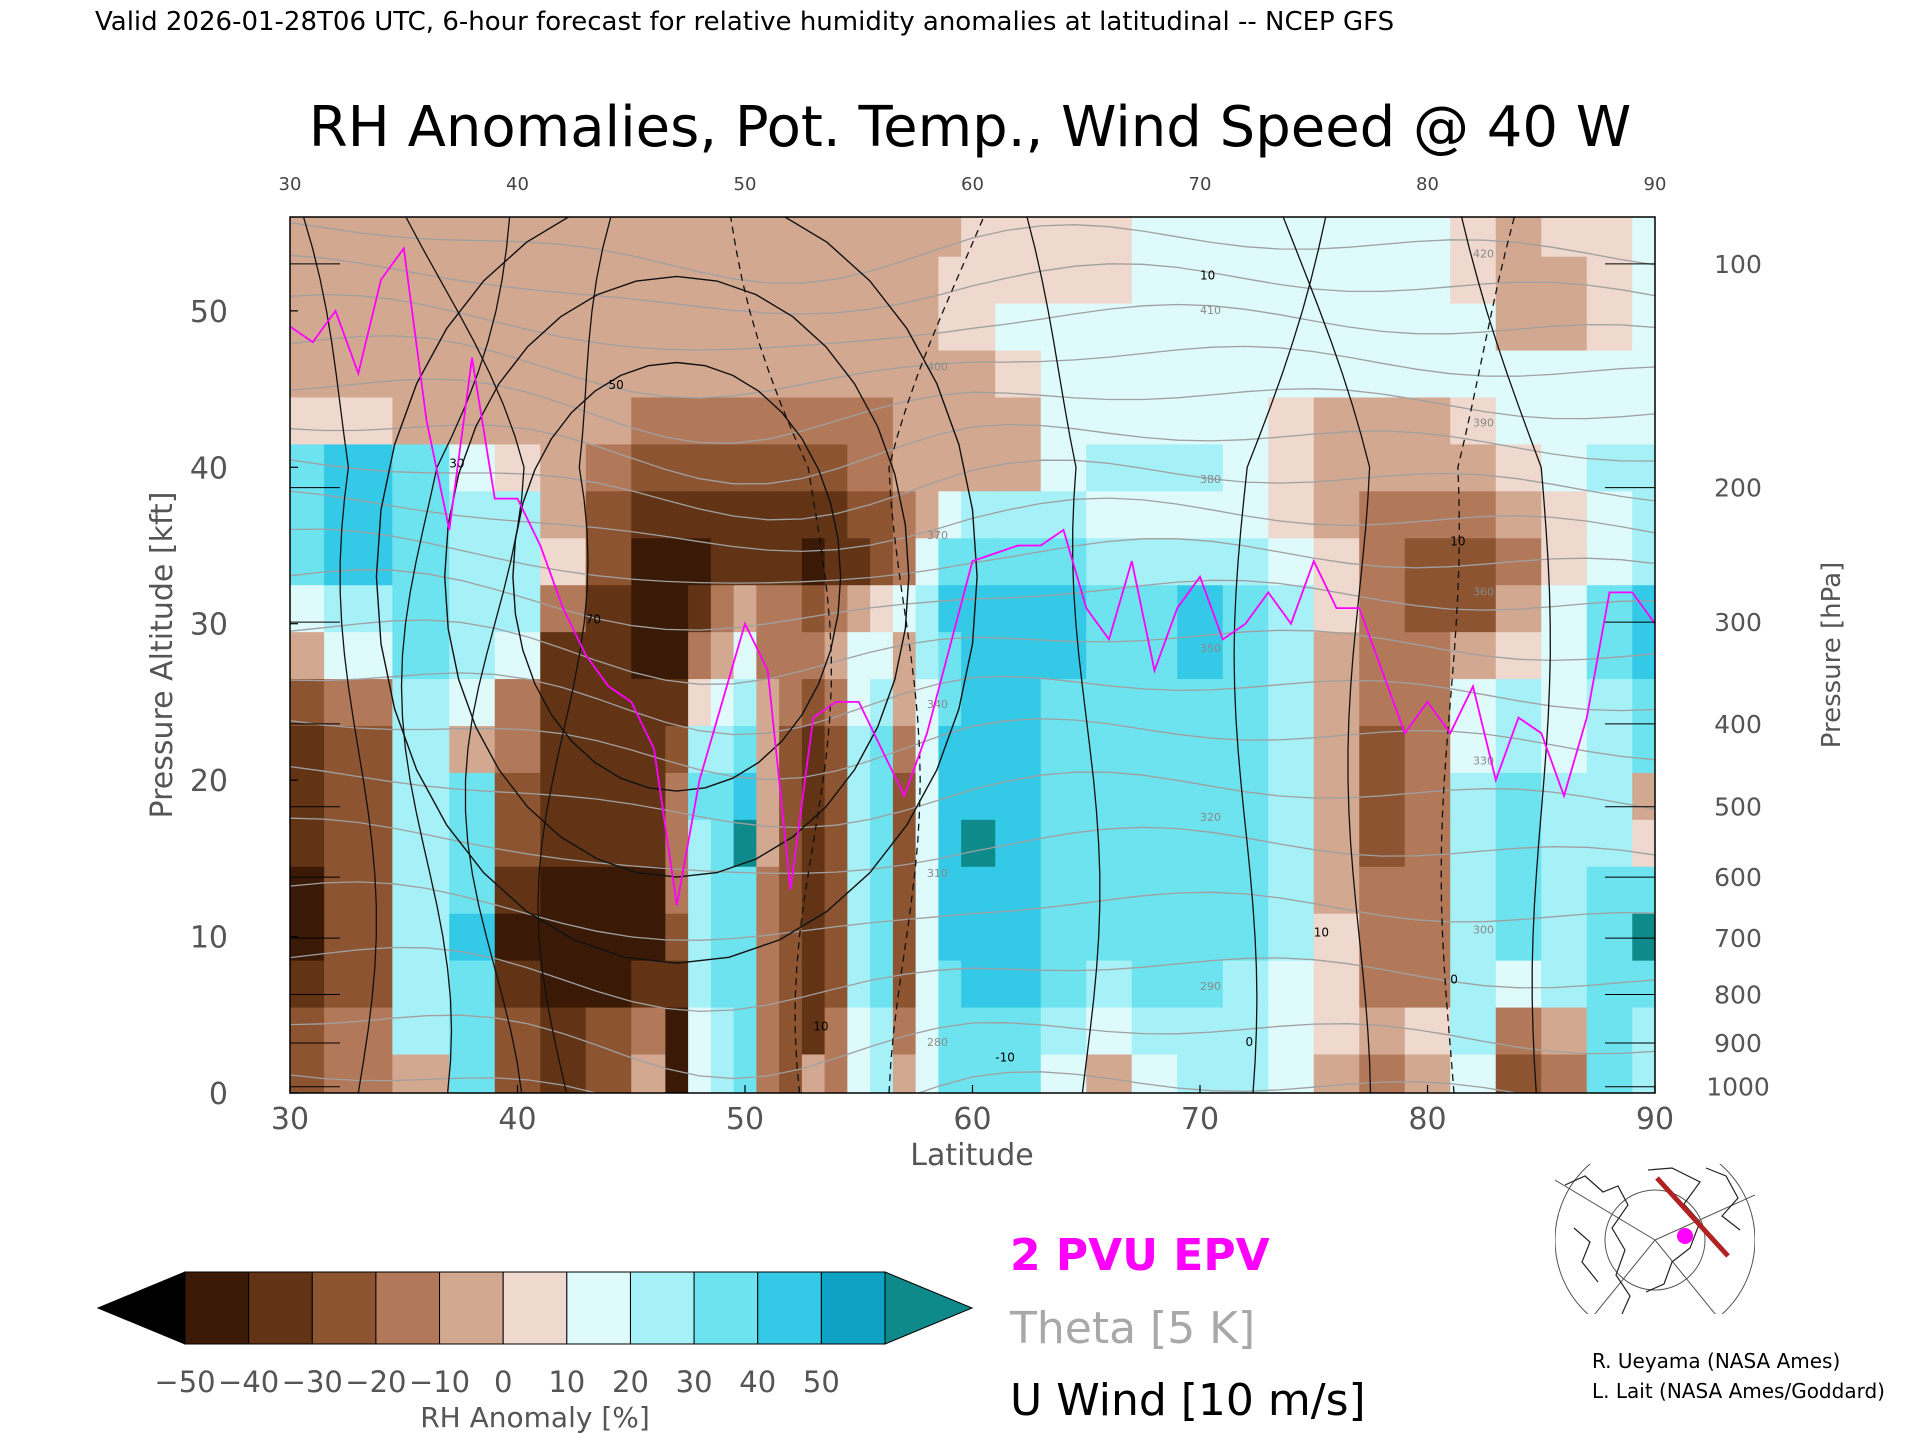 The height and width of the screenshot is (1440, 1920). What do you see at coordinates (1685, 1236) in the screenshot?
I see `point-marker` at bounding box center [1685, 1236].